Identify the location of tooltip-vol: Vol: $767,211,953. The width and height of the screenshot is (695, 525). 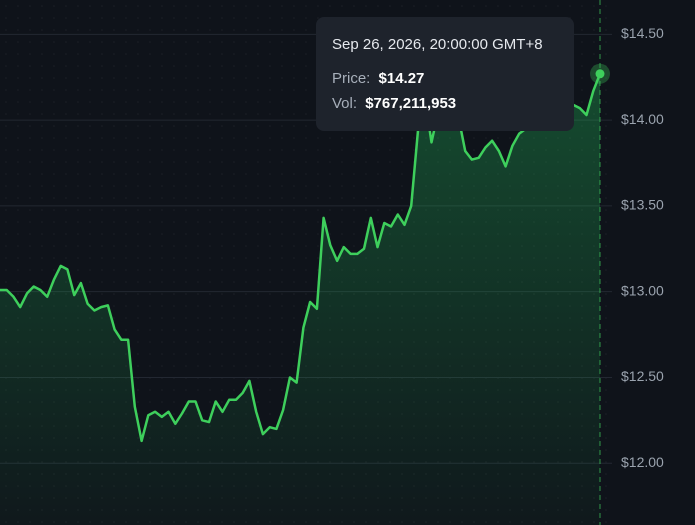
(394, 103).